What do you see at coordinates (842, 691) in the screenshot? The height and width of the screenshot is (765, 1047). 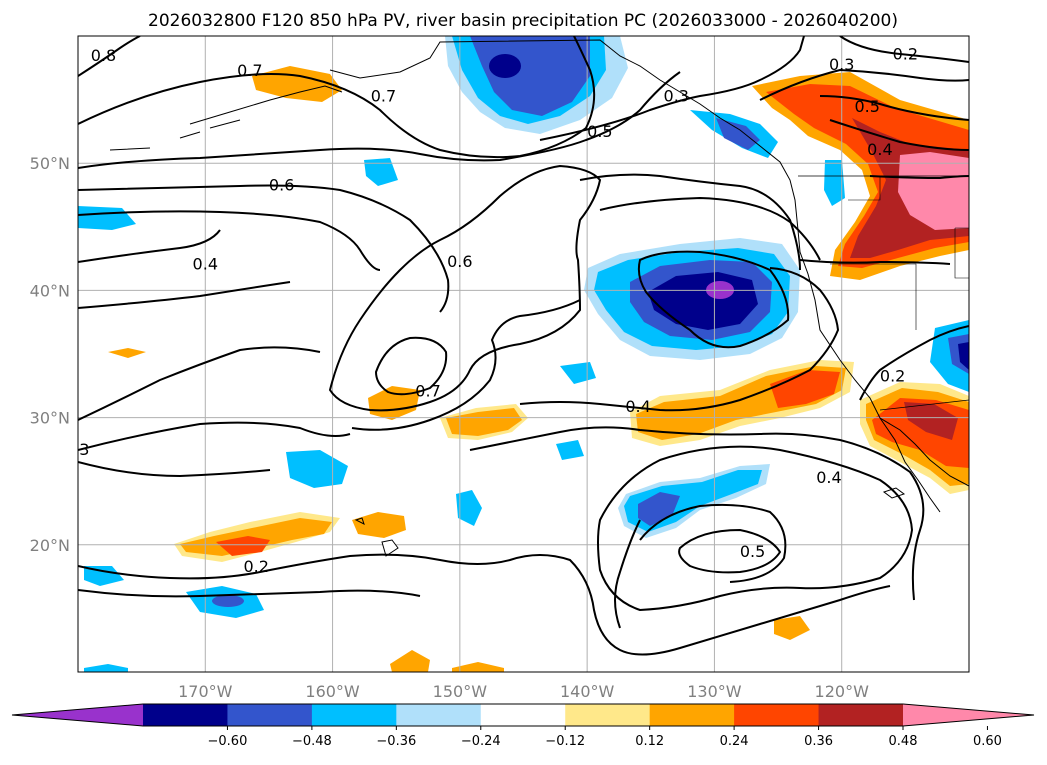 I see `lon-tick-label: 120°W` at bounding box center [842, 691].